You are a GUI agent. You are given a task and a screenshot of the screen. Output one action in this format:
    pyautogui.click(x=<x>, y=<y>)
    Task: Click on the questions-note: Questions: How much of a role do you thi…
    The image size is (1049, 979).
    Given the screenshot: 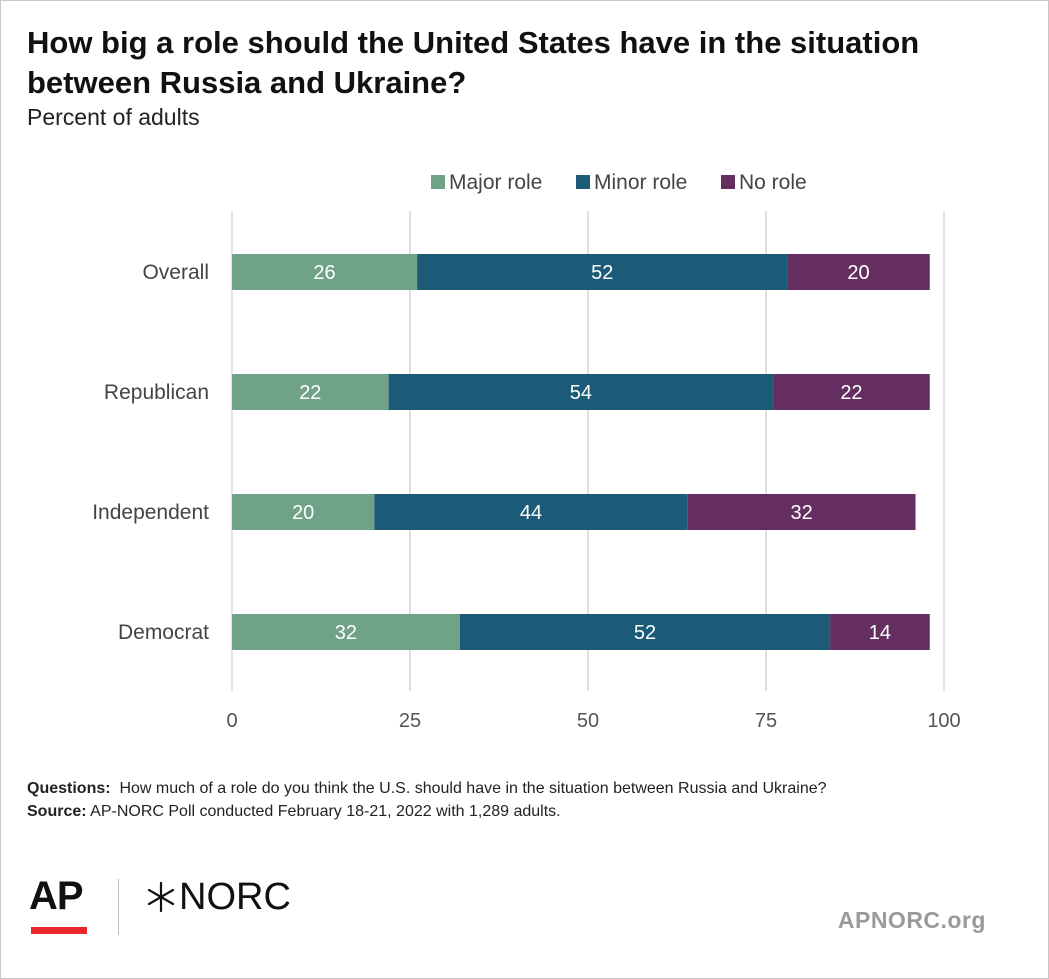 What is the action you would take?
    pyautogui.click(x=527, y=788)
    